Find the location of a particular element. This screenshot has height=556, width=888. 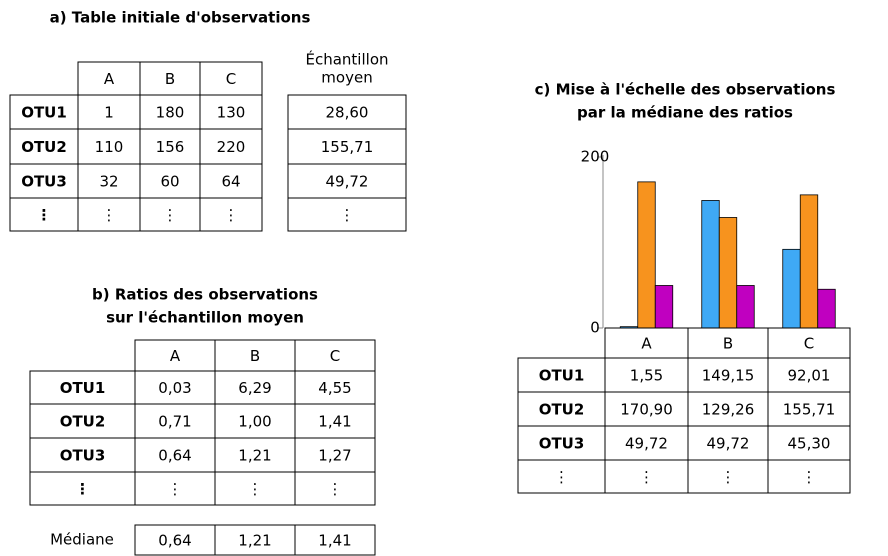

panel-title: b) Ratios des observations is located at coordinates (205, 295).